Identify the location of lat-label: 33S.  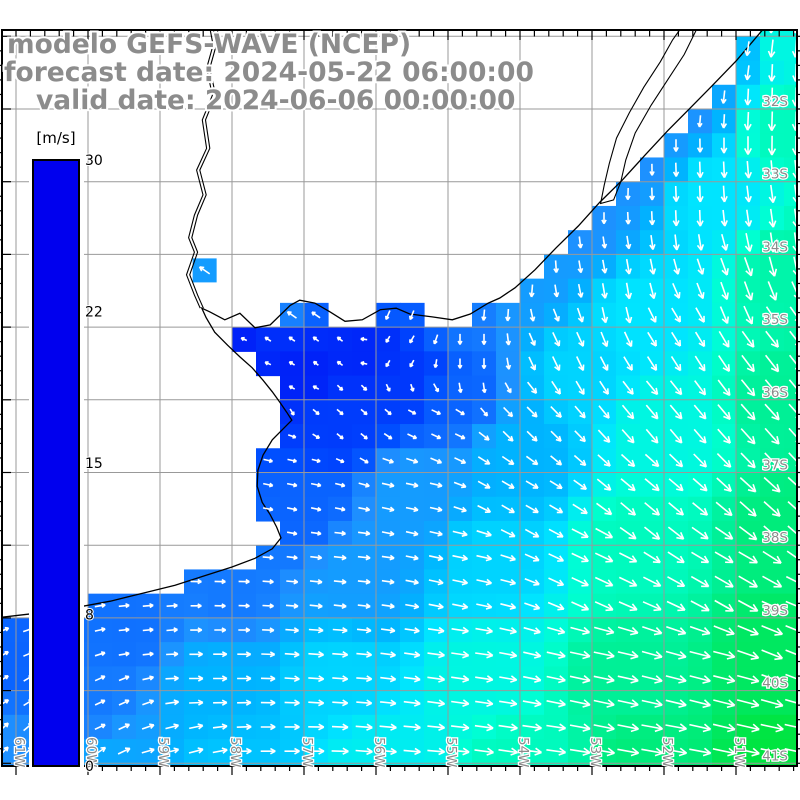
(775, 175).